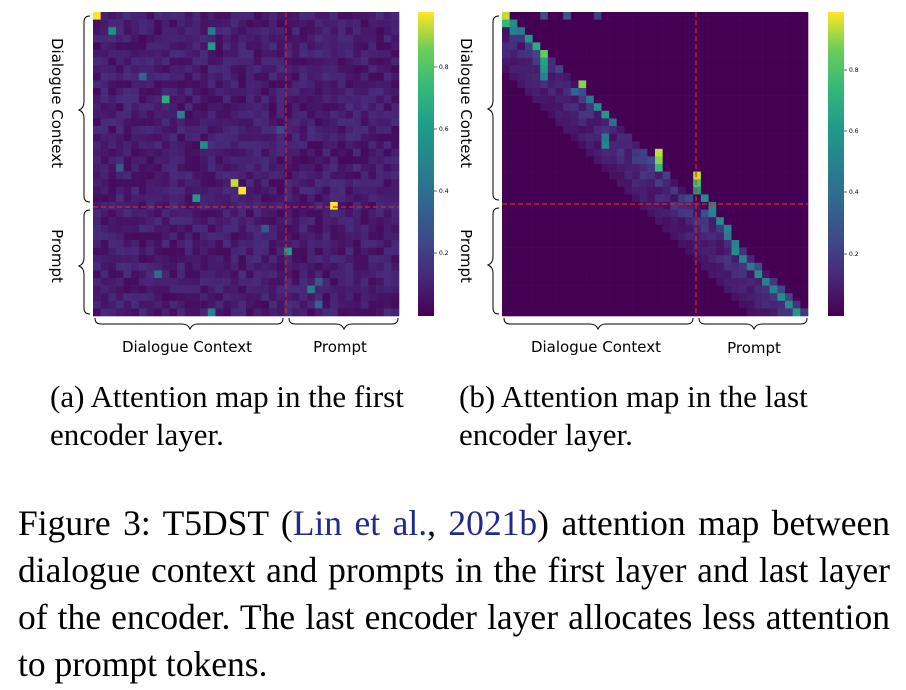 This screenshot has height=690, width=906. I want to click on citation-authors-link: Lin et al., so click(360, 523).